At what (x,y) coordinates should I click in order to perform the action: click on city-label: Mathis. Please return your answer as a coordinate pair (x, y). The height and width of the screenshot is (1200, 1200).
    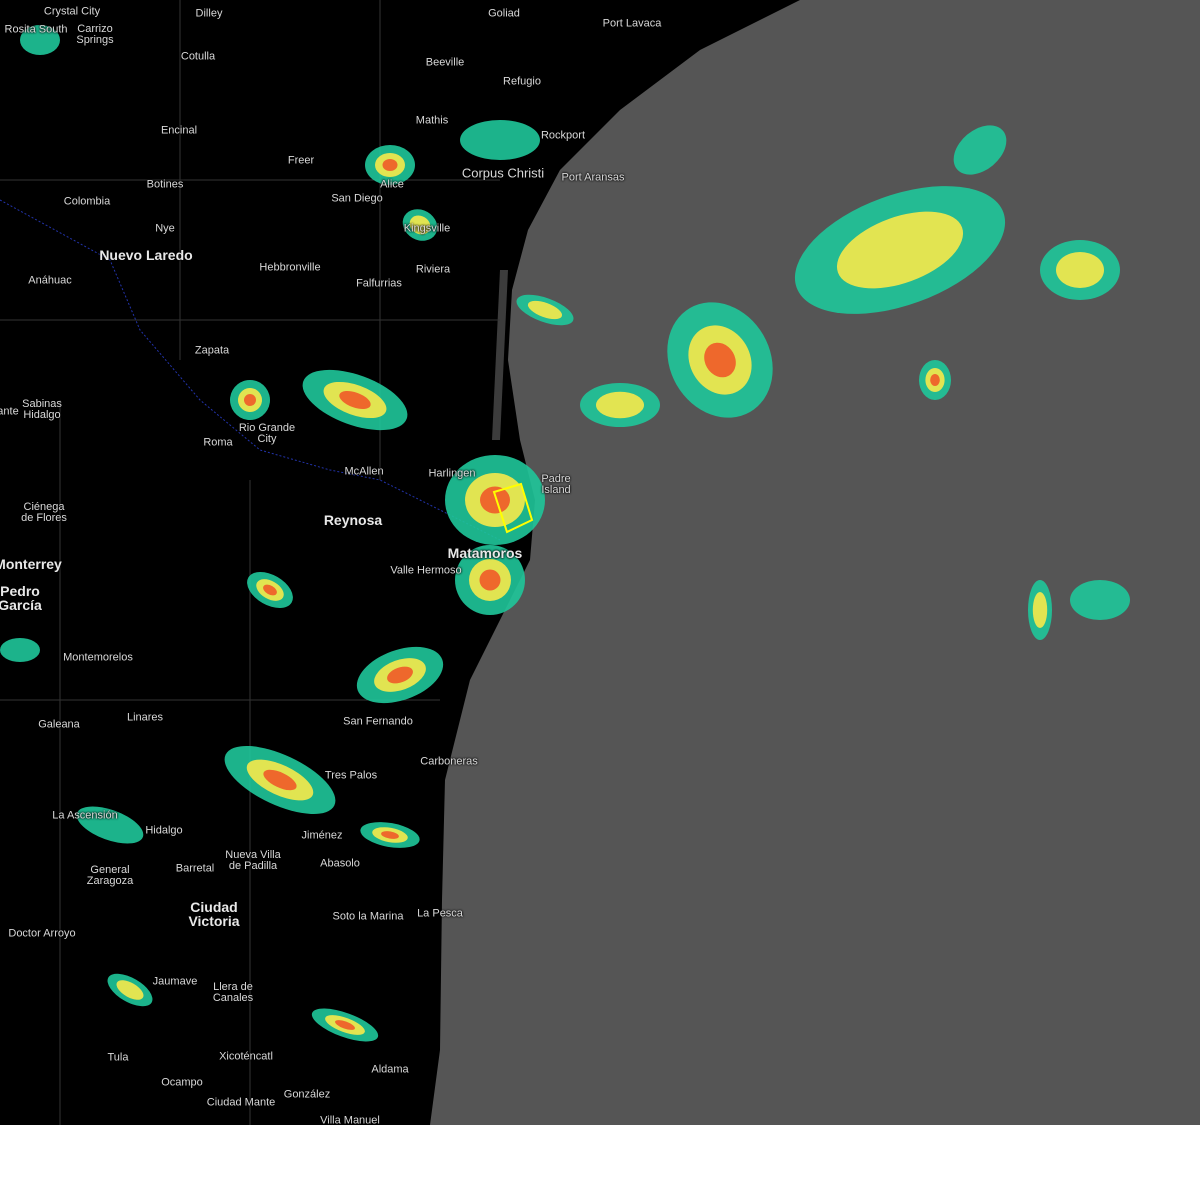
    Looking at the image, I should click on (432, 120).